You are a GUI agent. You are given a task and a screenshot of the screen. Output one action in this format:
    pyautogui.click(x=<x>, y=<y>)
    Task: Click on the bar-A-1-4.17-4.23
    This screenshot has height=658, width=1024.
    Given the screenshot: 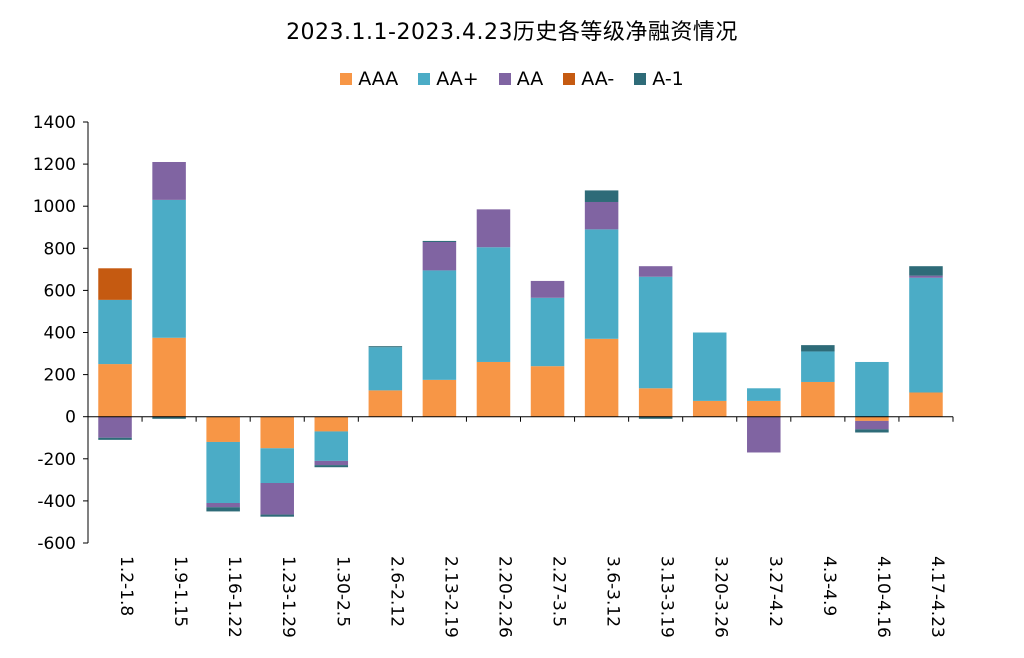 What is the action you would take?
    pyautogui.click(x=926, y=271)
    